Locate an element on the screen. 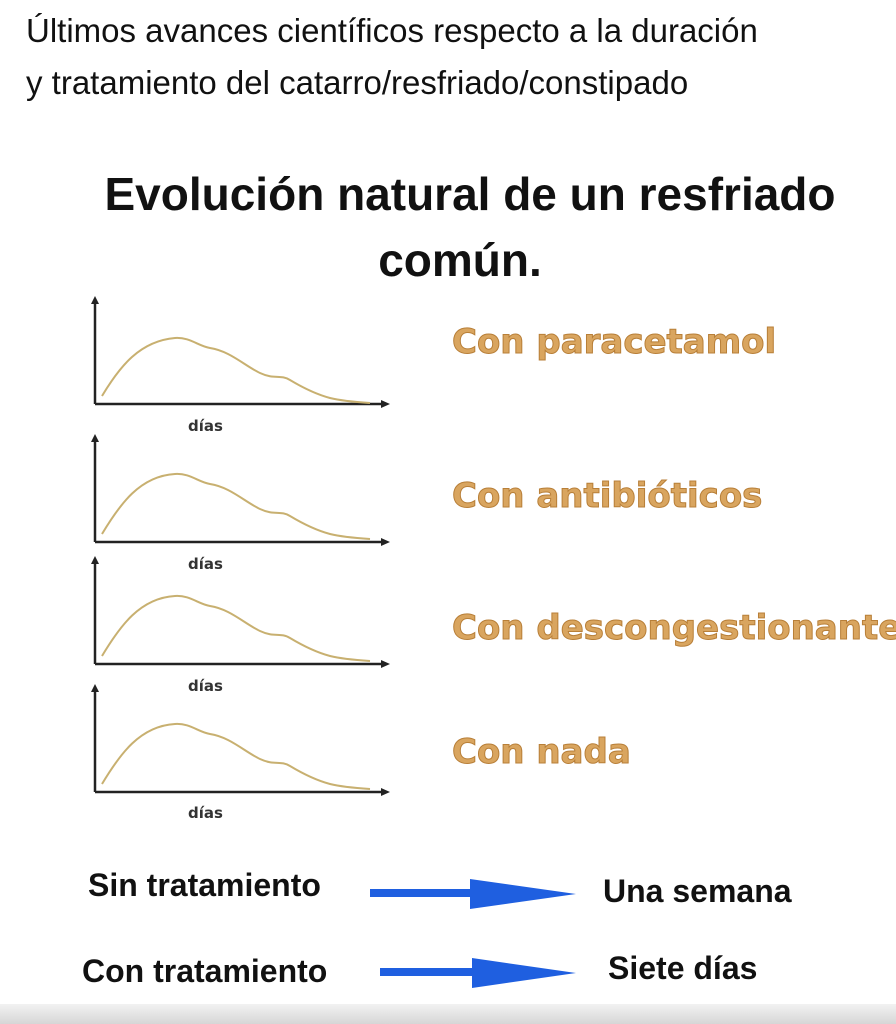  treatment-label: Con paracetamol is located at coordinates (614, 342).